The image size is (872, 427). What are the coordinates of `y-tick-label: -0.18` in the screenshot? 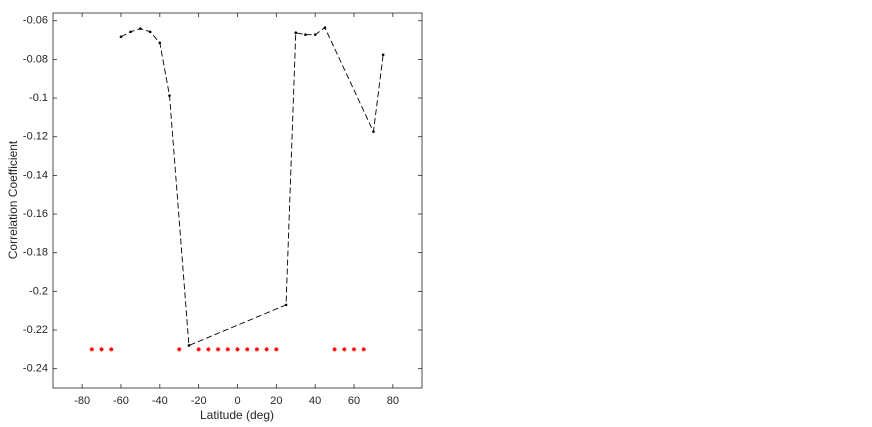 It's located at (35, 253).